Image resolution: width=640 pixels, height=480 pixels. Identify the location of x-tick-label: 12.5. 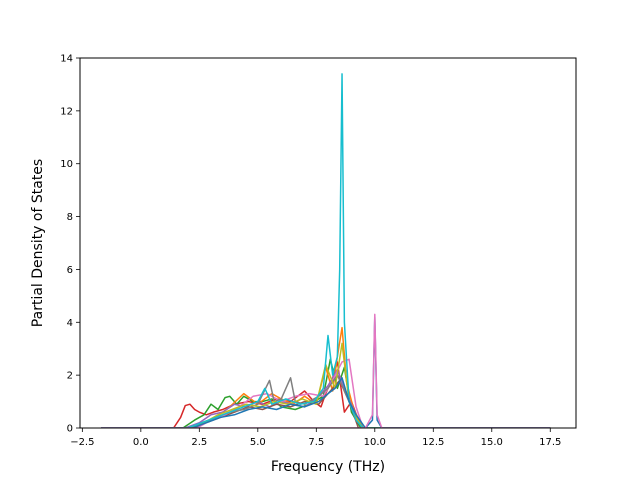
(433, 442).